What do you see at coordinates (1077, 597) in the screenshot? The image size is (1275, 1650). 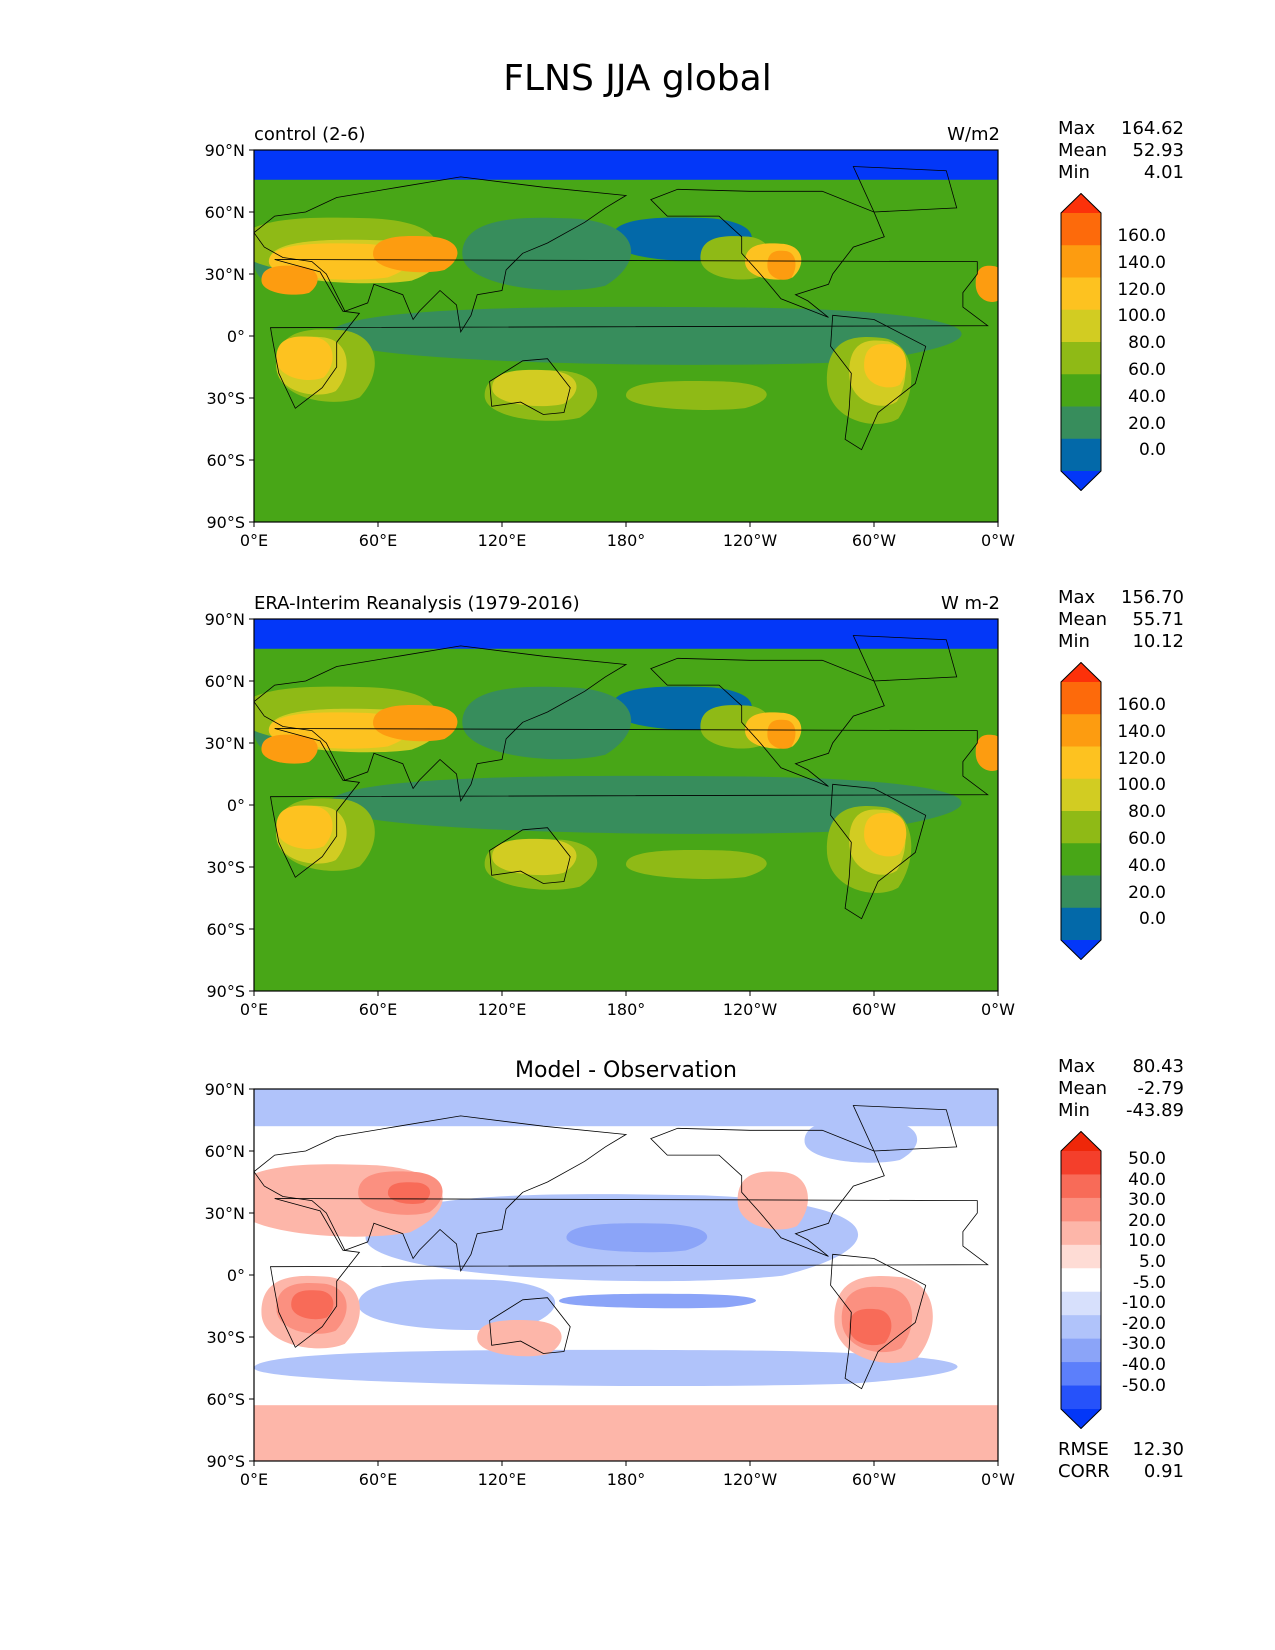 I see `stat-label: Max` at bounding box center [1077, 597].